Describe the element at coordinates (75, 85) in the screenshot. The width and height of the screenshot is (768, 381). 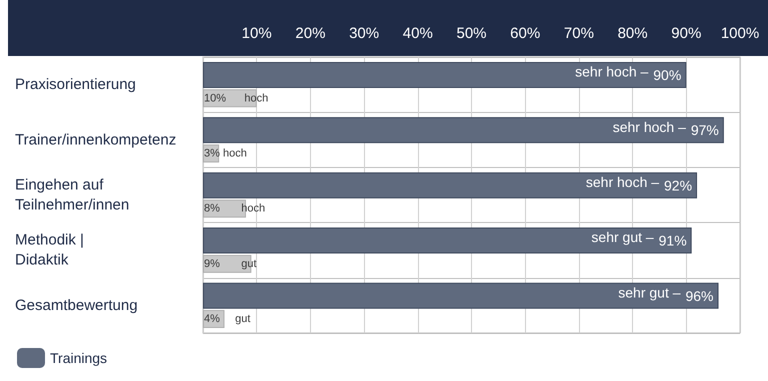
I see `y-tick-label: Praxisorientierung` at that location.